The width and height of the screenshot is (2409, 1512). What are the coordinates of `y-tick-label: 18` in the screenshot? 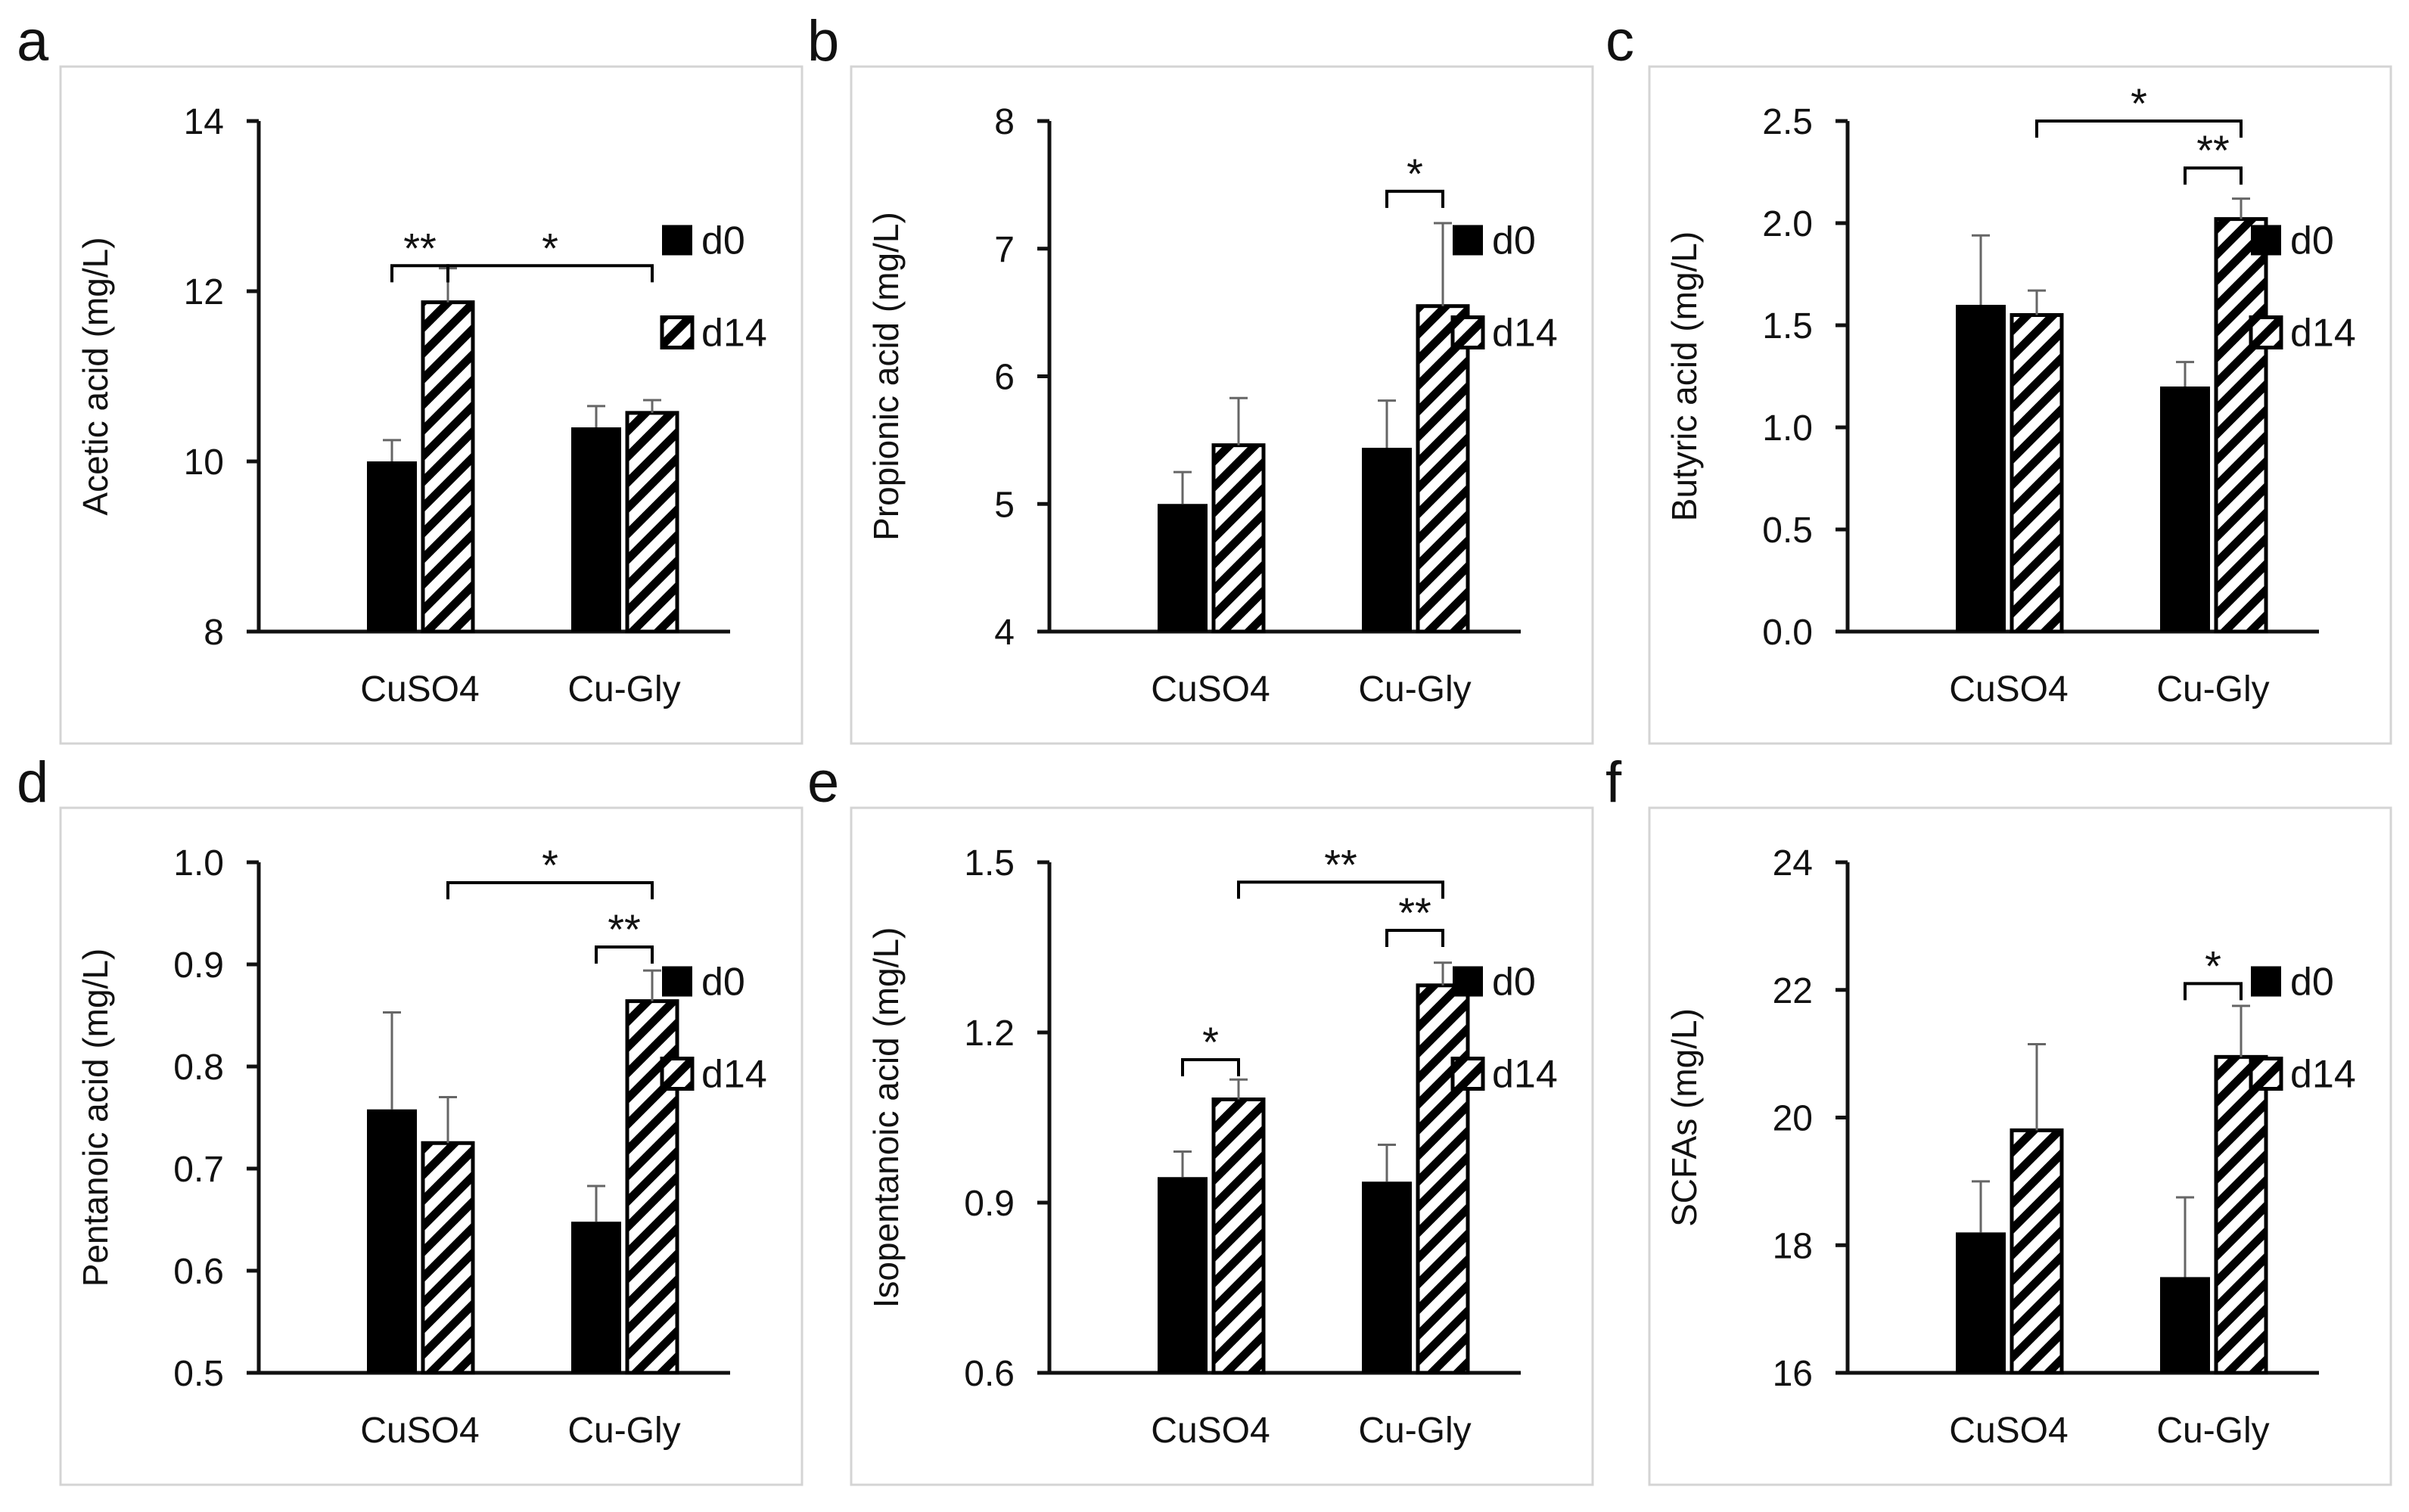 It's located at (1793, 1246).